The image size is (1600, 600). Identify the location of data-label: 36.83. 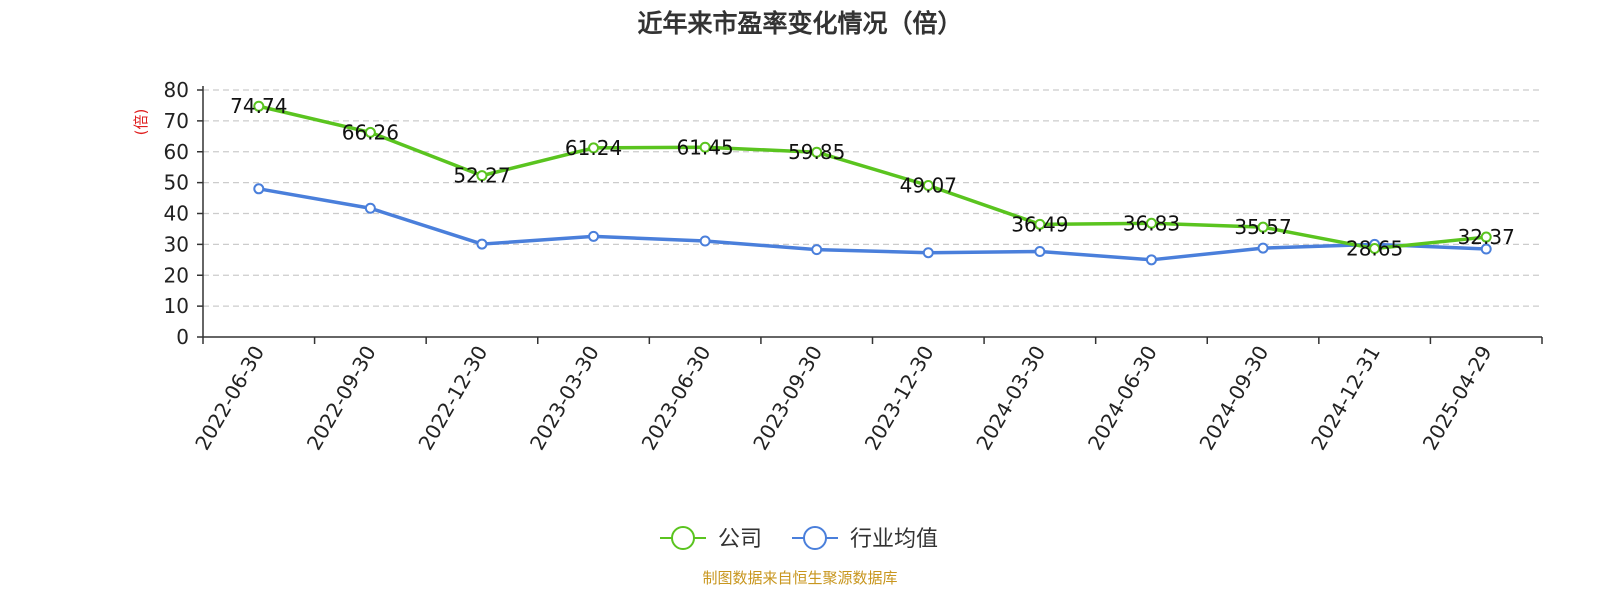
(1151, 223).